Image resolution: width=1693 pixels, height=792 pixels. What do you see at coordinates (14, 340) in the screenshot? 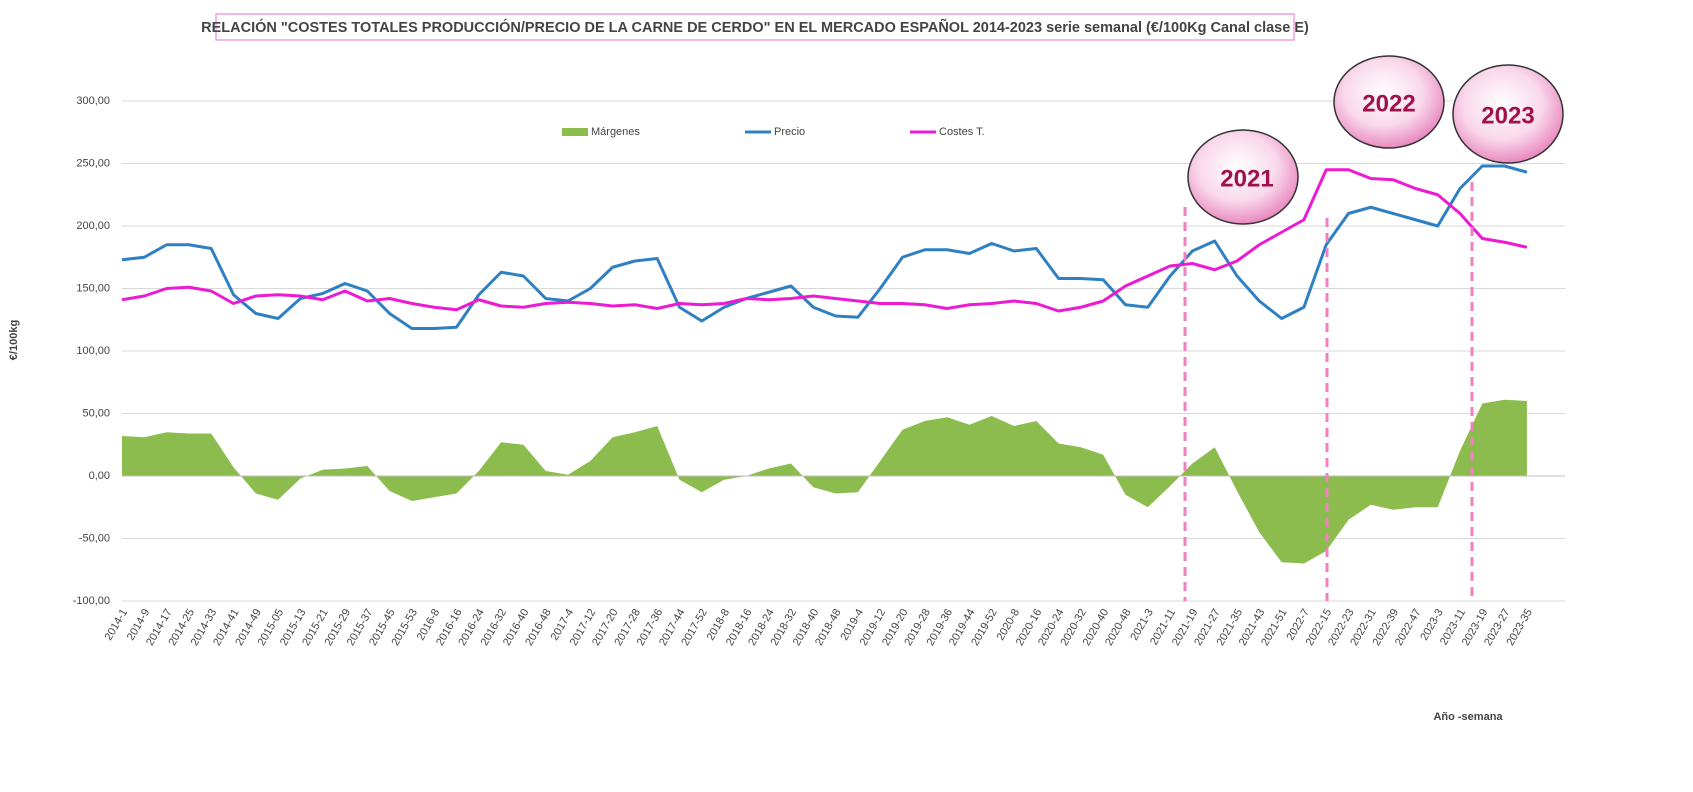
I see `y-axis-title: €/100kg` at bounding box center [14, 340].